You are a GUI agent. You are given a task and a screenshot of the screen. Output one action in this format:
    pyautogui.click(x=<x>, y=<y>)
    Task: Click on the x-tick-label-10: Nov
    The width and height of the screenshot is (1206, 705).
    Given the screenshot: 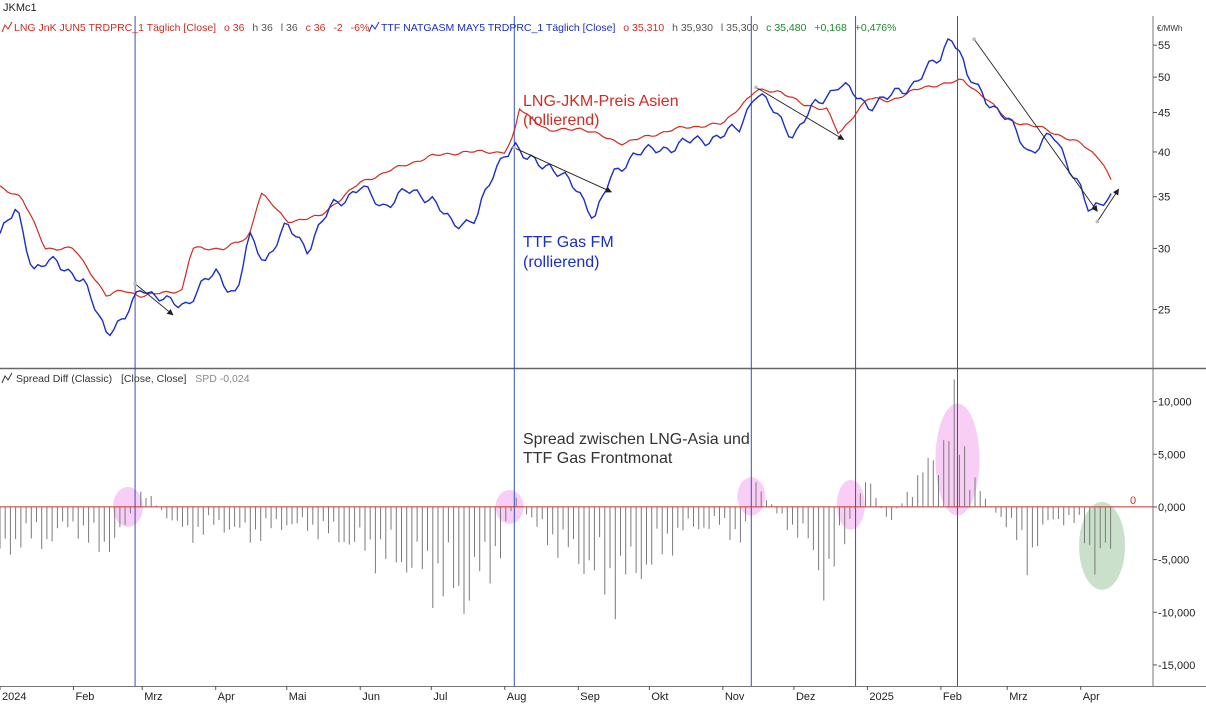 What is the action you would take?
    pyautogui.click(x=735, y=697)
    